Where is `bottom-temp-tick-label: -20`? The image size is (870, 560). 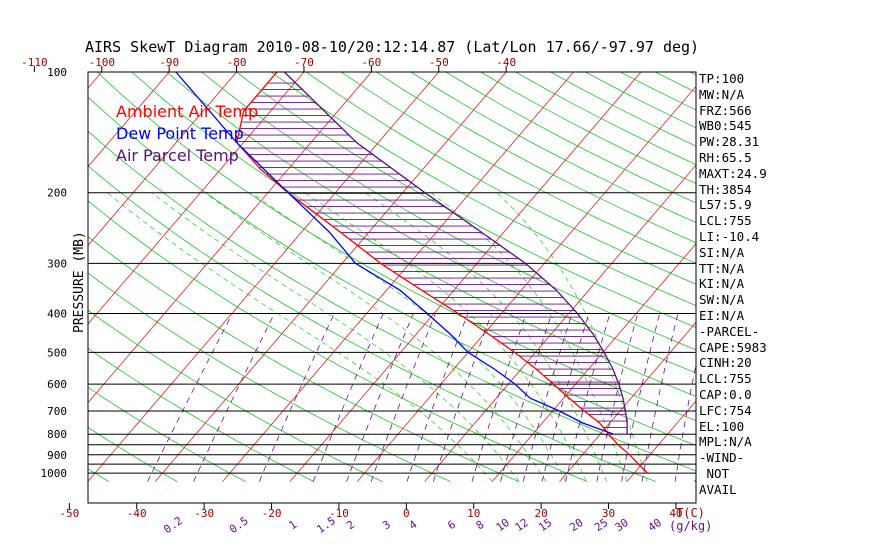 bottom-temp-tick-label: -20 is located at coordinates (272, 513).